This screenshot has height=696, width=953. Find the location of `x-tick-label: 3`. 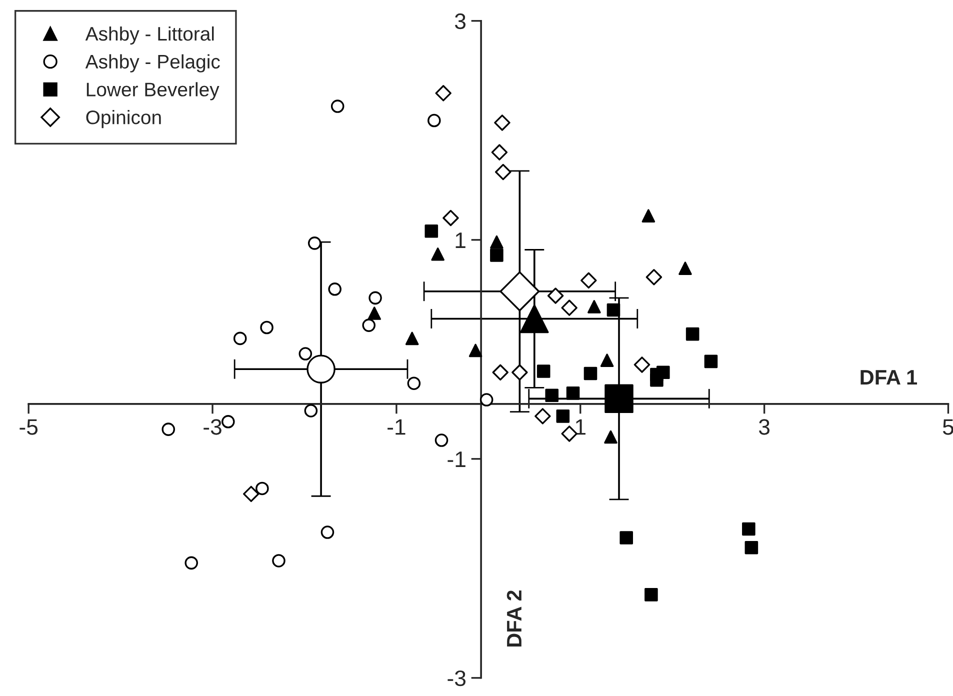

x-tick-label: 3 is located at coordinates (764, 427).